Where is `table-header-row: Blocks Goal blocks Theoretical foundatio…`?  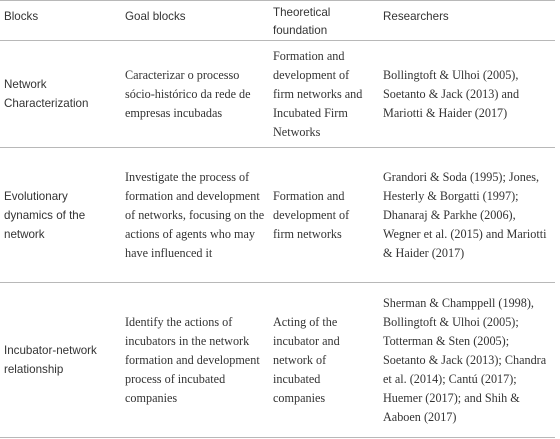
table-header-row: Blocks Goal blocks Theoretical foundatio… is located at coordinates (277, 20).